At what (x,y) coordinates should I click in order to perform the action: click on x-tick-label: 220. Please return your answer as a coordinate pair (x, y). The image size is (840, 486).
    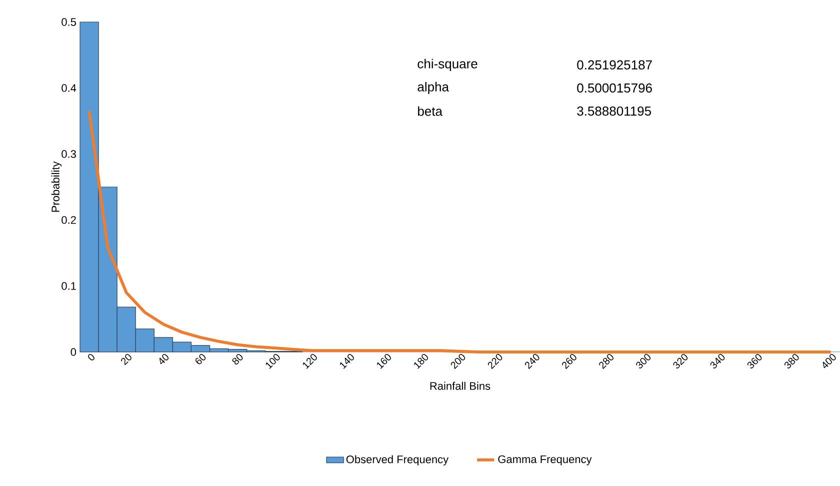
    Looking at the image, I should click on (495, 362).